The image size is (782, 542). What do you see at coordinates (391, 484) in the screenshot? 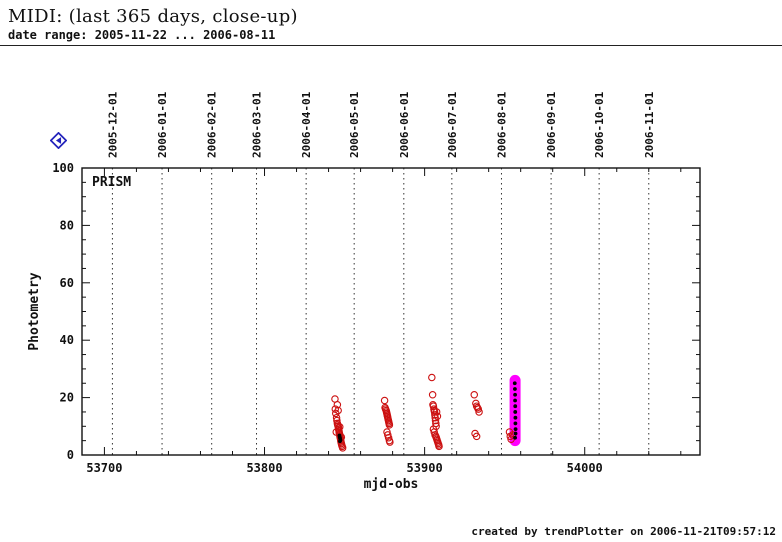
I see `x-axis-label: mjd-obs` at bounding box center [391, 484].